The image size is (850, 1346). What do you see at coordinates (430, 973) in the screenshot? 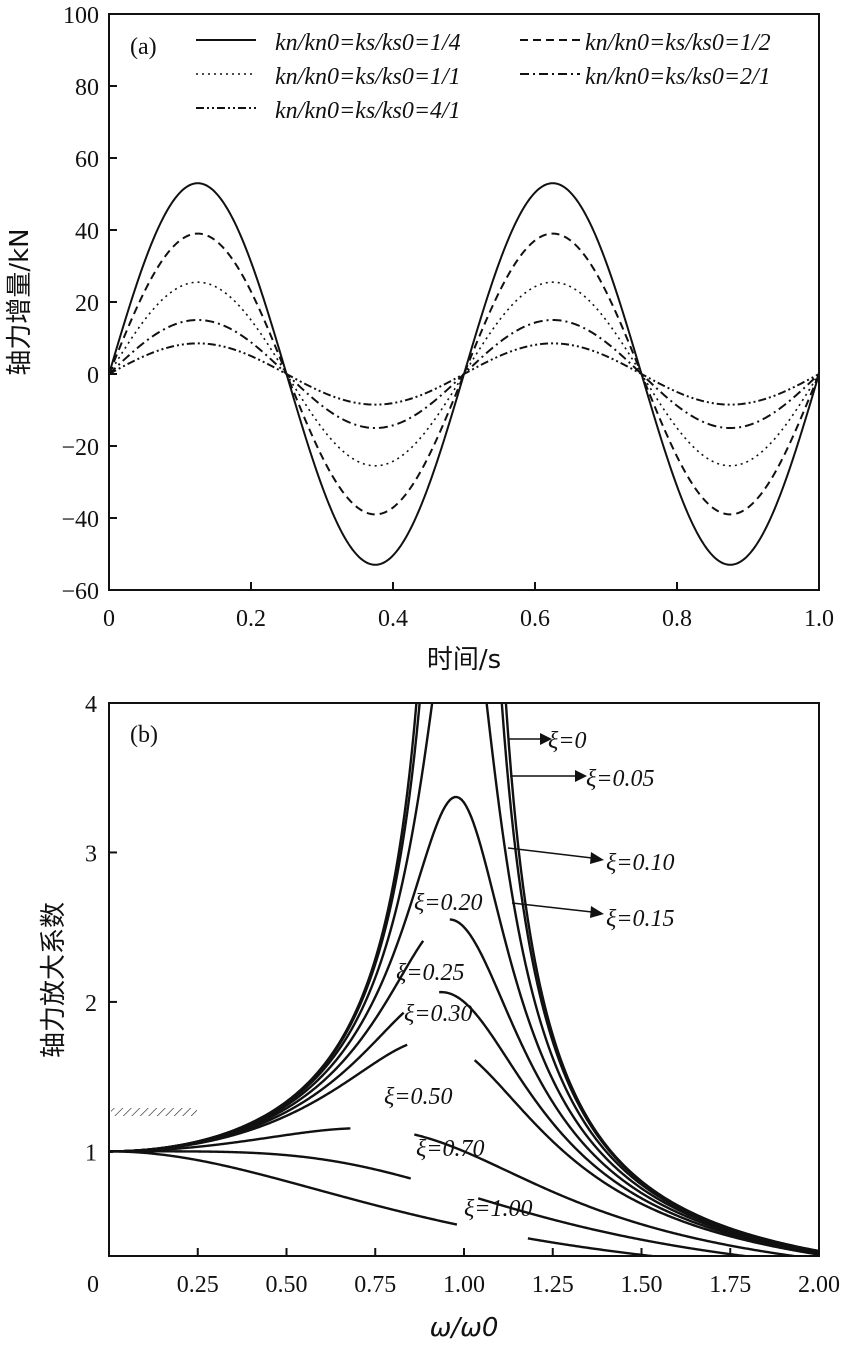
I see `label-xi-025: ξ=0.25` at bounding box center [430, 973].